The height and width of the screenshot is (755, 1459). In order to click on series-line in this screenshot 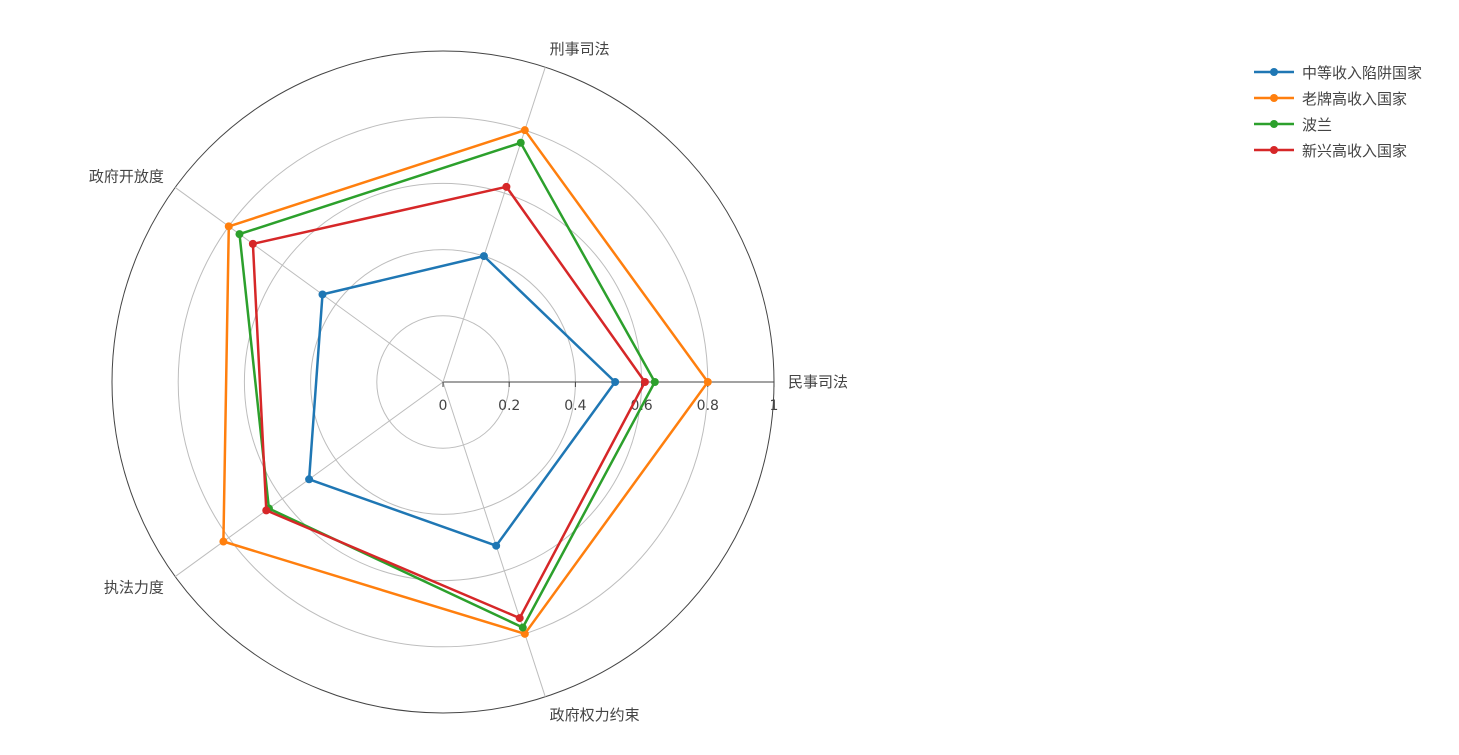, I will do `click(462, 400)`.